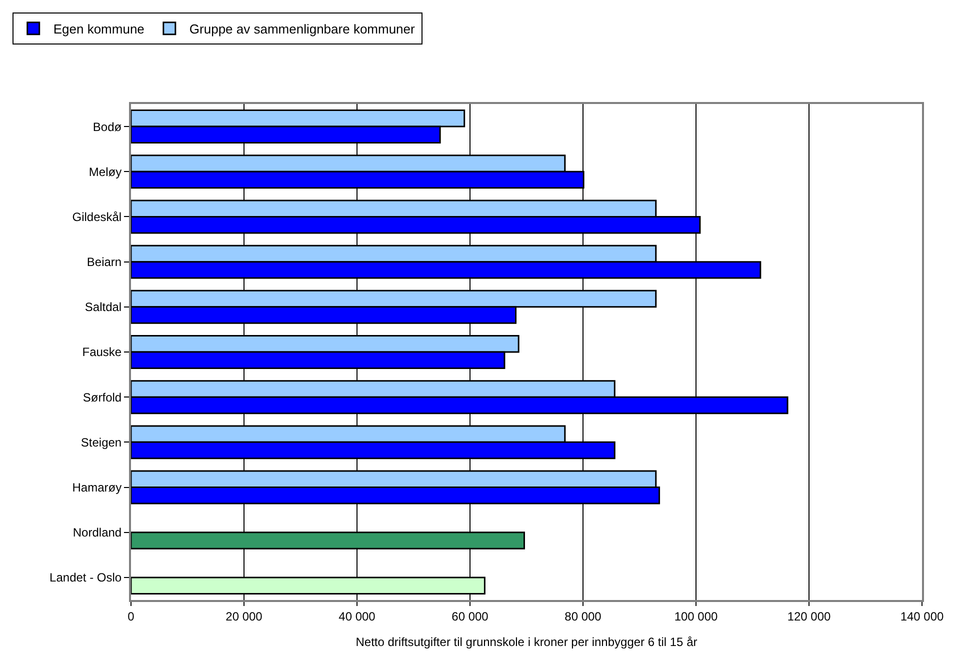 The height and width of the screenshot is (668, 958). What do you see at coordinates (809, 616) in the screenshot?
I see `x-tick-label: 120 000` at bounding box center [809, 616].